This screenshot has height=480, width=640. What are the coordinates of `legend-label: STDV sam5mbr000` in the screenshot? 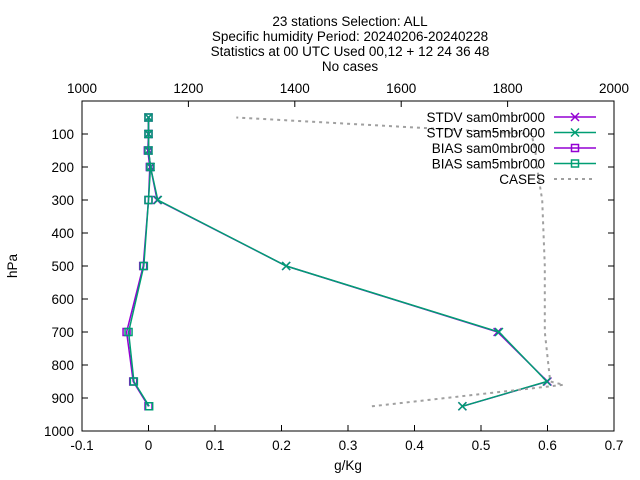 It's located at (485, 133).